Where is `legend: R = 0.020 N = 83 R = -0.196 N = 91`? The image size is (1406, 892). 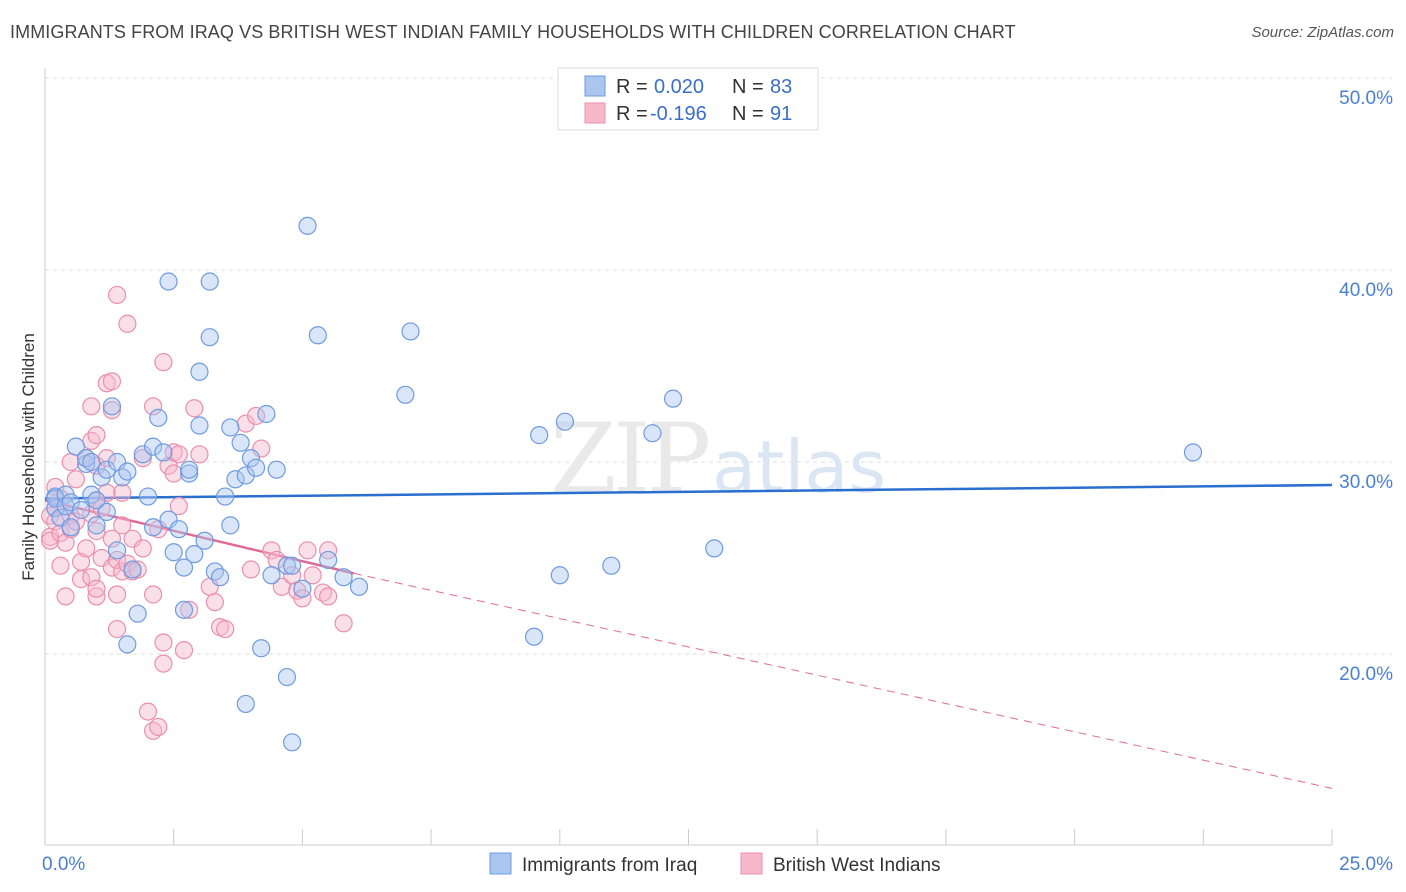 legend: R = 0.020 N = 83 R = -0.196 N = 91 is located at coordinates (688, 99).